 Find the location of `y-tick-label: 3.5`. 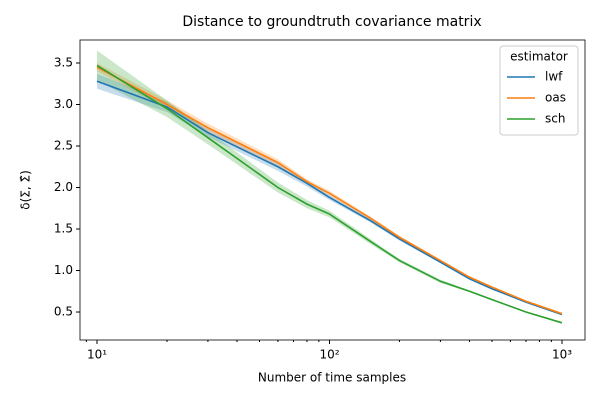

y-tick-label: 3.5 is located at coordinates (63, 62).